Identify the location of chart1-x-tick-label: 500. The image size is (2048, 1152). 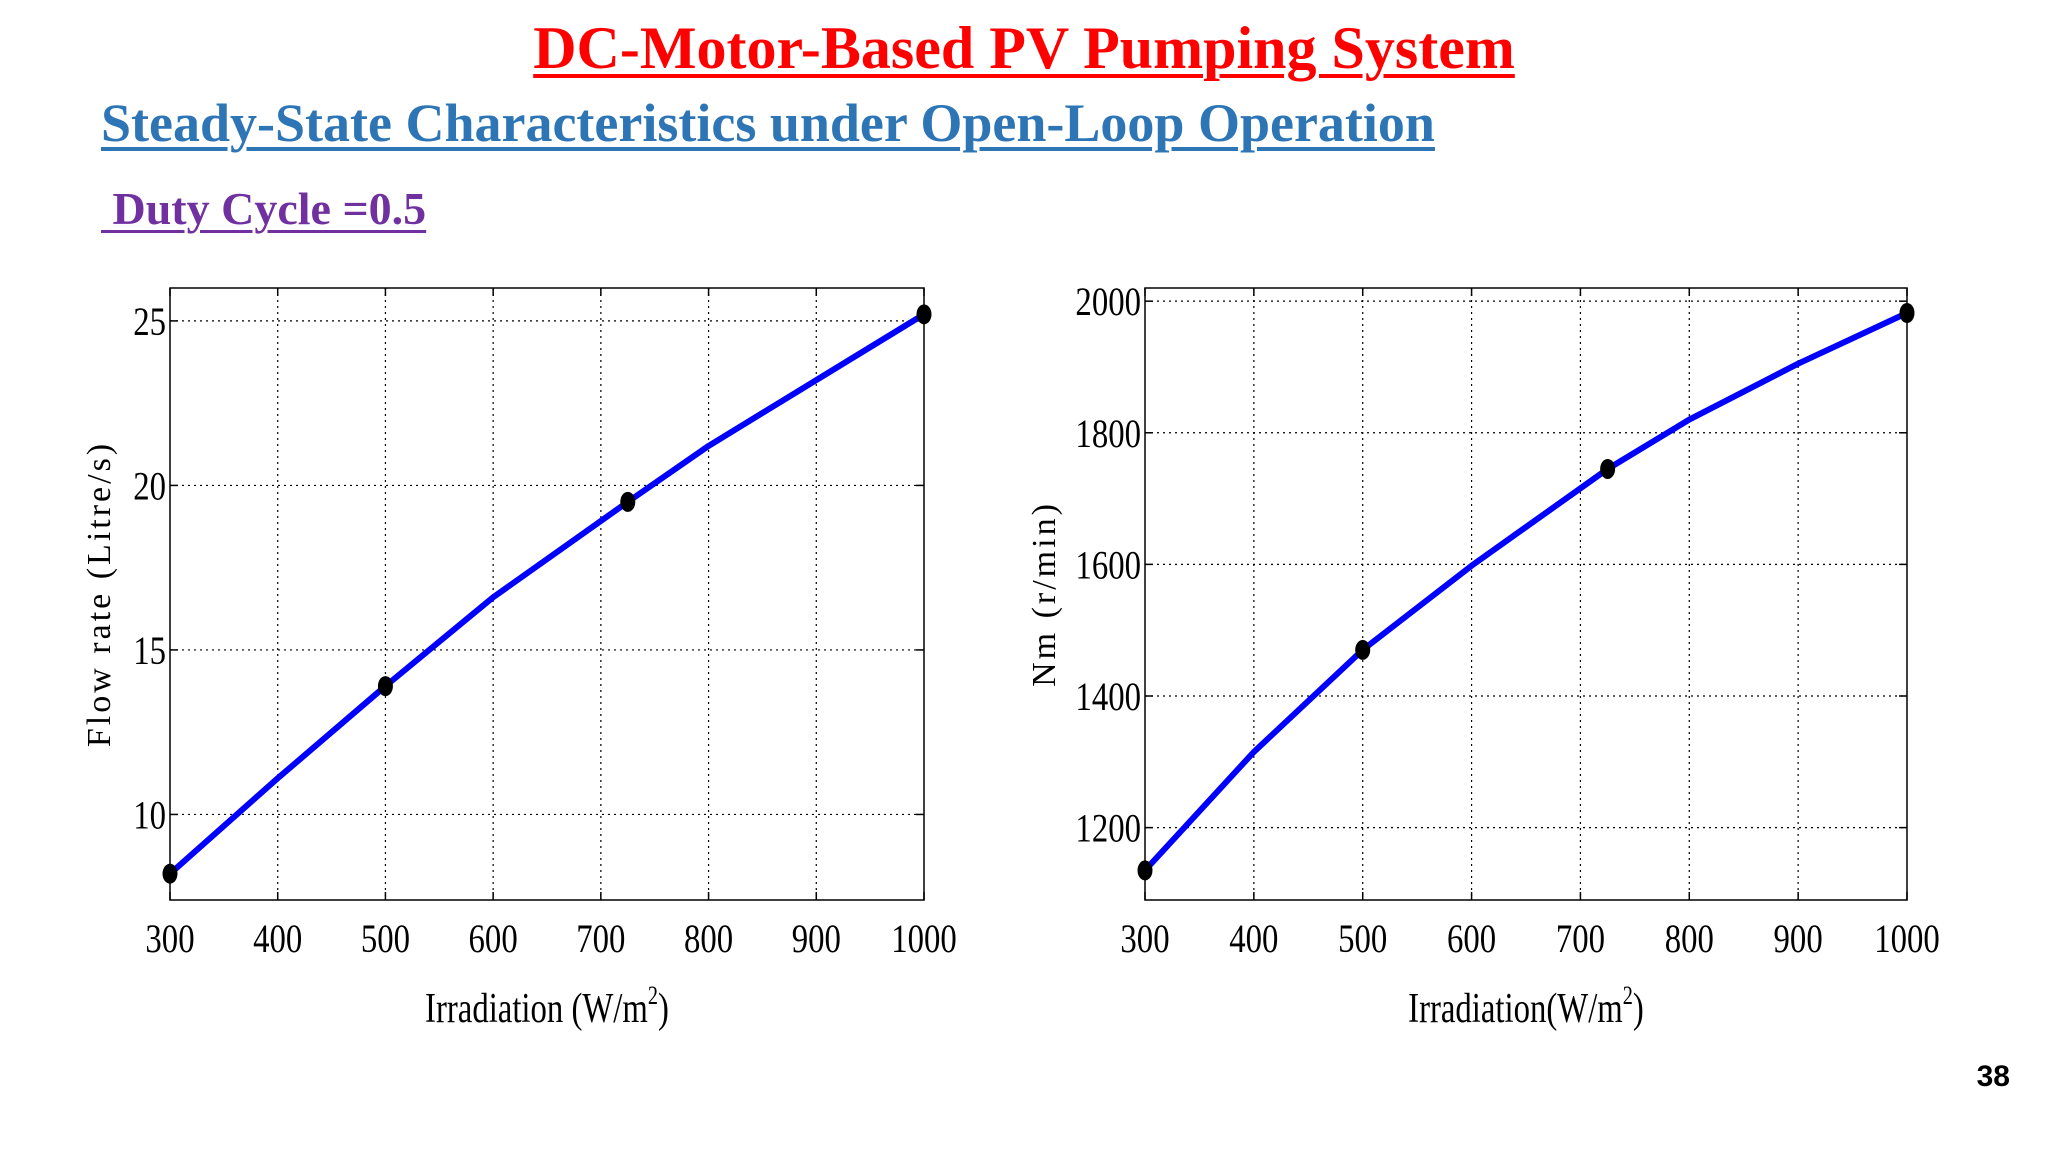
(1362, 938).